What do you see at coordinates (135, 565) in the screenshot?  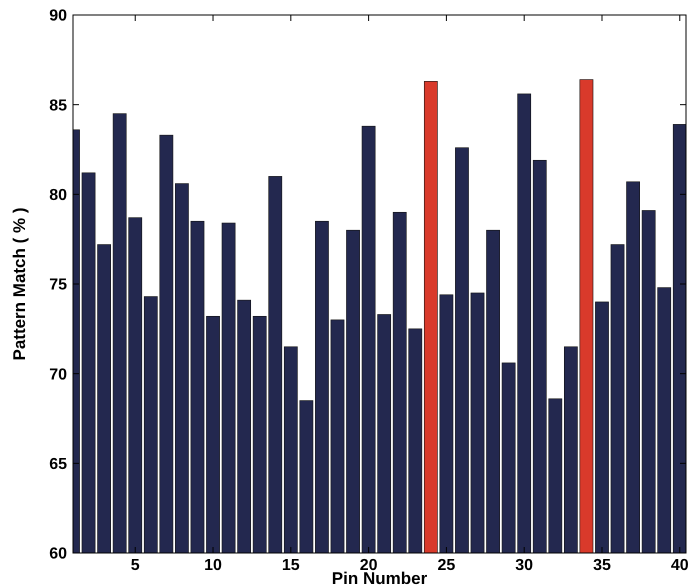 I see `x-tick-label: 5` at bounding box center [135, 565].